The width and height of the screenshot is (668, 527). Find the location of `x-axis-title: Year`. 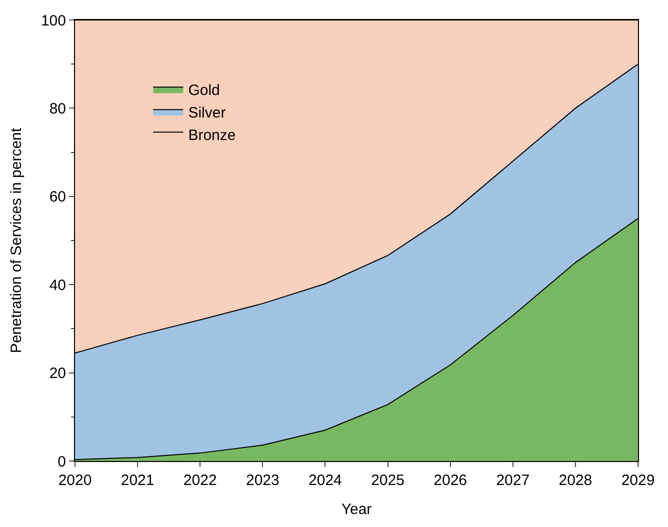

x-axis-title: Year is located at coordinates (356, 509).